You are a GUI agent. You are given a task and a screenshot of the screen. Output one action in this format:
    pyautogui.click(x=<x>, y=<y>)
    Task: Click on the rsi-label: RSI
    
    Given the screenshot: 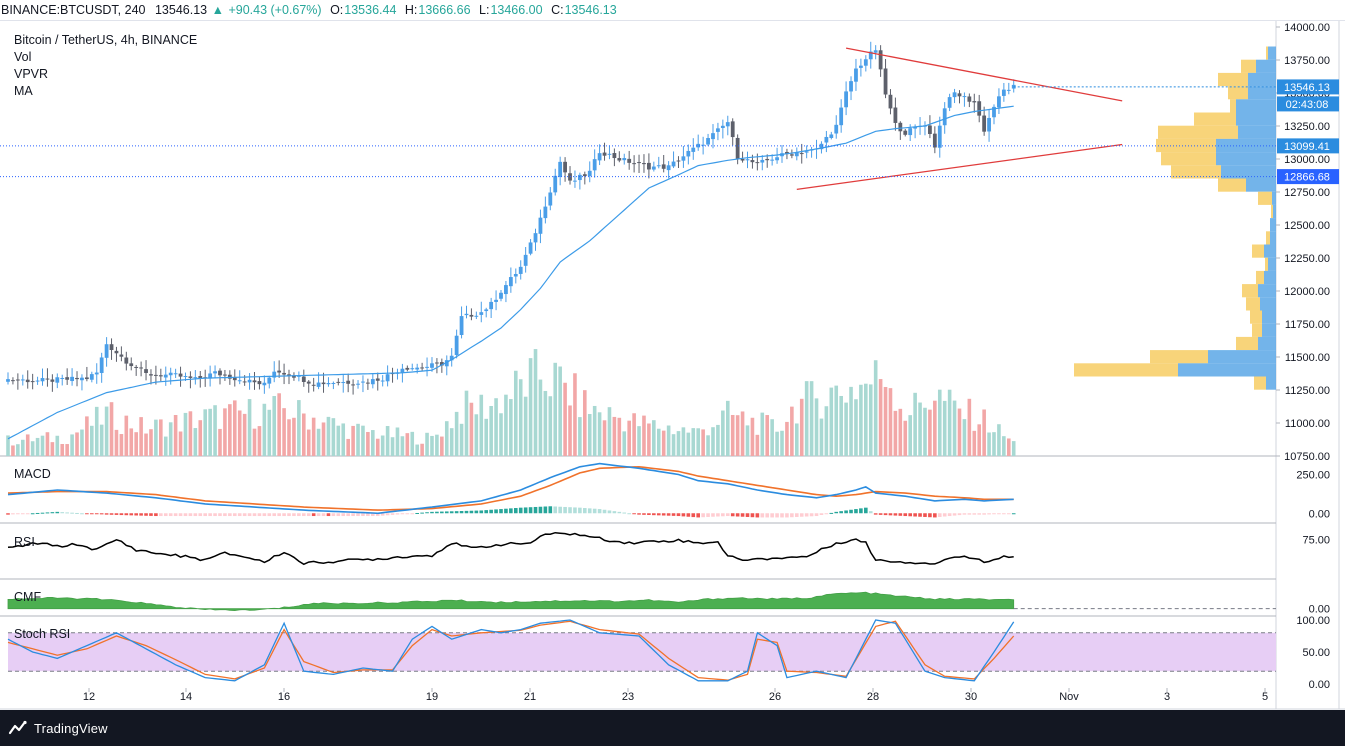 What is the action you would take?
    pyautogui.click(x=24, y=542)
    